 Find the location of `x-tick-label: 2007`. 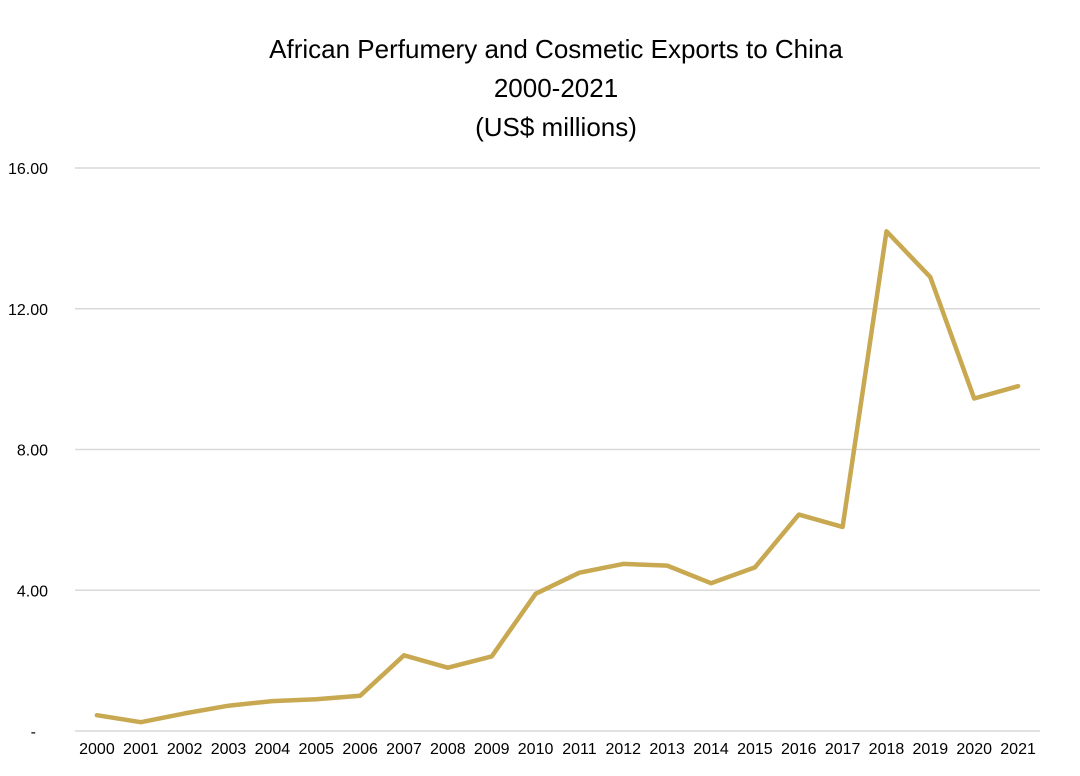

x-tick-label: 2007 is located at coordinates (404, 749).